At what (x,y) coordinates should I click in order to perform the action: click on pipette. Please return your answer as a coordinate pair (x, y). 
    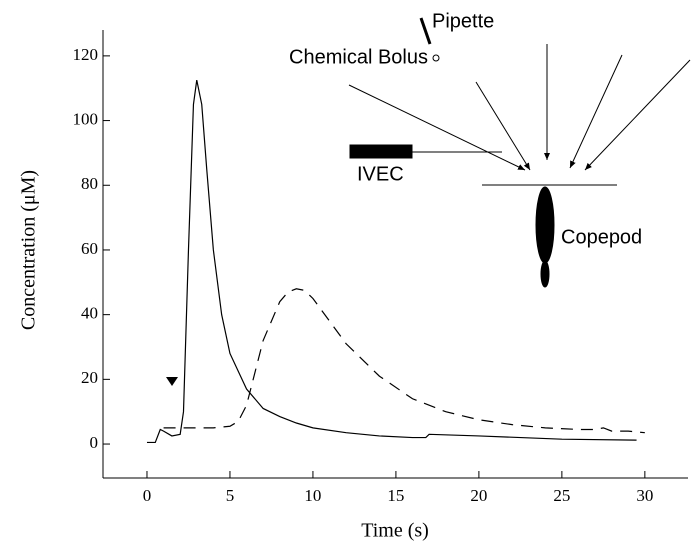
    Looking at the image, I should click on (425, 31).